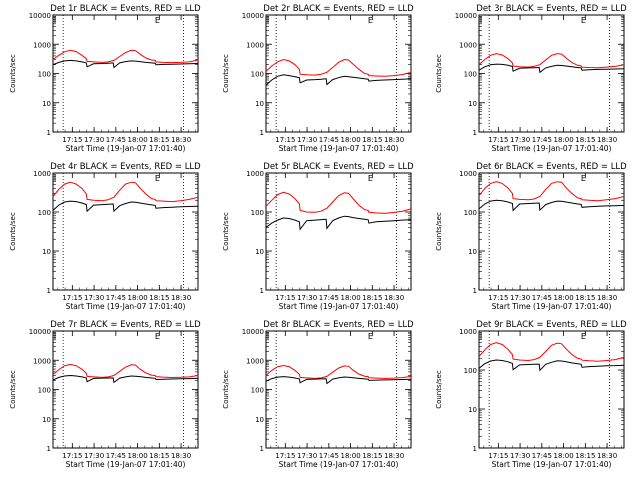  Describe the element at coordinates (338, 325) in the screenshot. I see `chart-title: Det 8r BLACK = Events, RED = LLD` at that location.